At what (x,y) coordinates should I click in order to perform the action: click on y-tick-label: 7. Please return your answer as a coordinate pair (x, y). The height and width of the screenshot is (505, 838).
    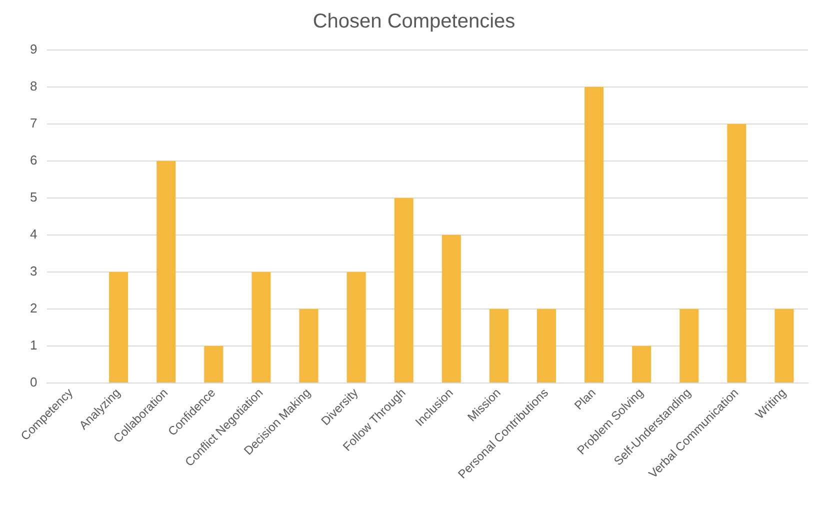
    Looking at the image, I should click on (34, 123).